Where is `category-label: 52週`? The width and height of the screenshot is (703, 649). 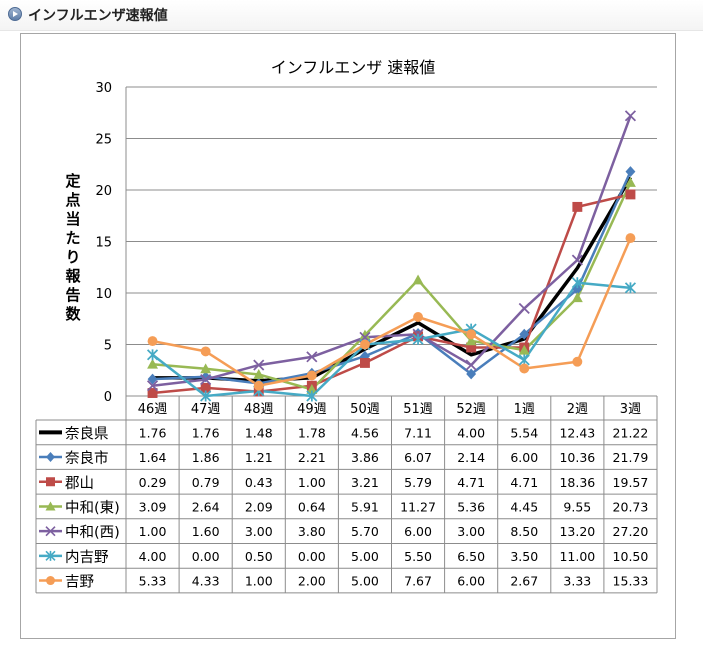 category-label: 52週 is located at coordinates (471, 409).